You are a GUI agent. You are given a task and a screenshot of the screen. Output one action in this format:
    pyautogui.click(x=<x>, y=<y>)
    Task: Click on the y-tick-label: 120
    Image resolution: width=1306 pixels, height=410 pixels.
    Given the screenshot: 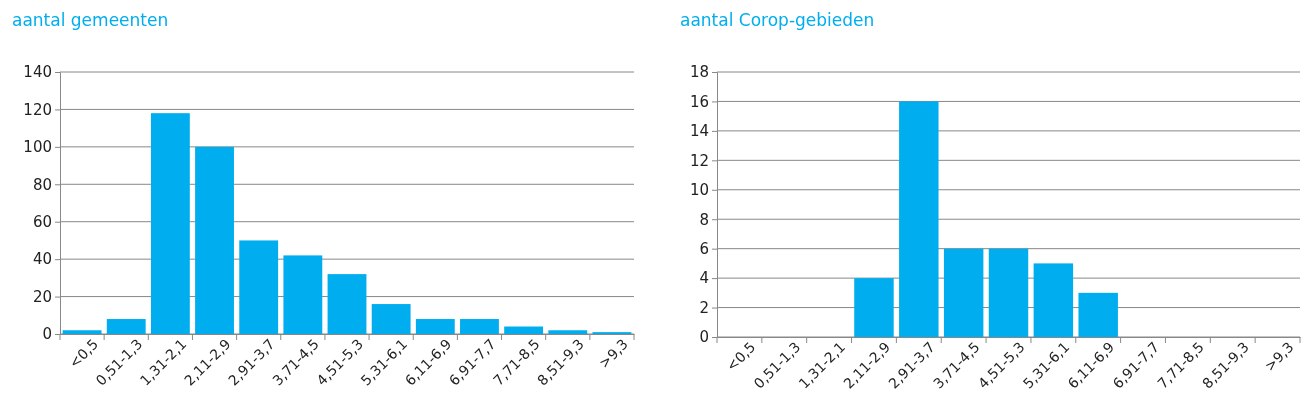 What is the action you would take?
    pyautogui.click(x=37, y=109)
    